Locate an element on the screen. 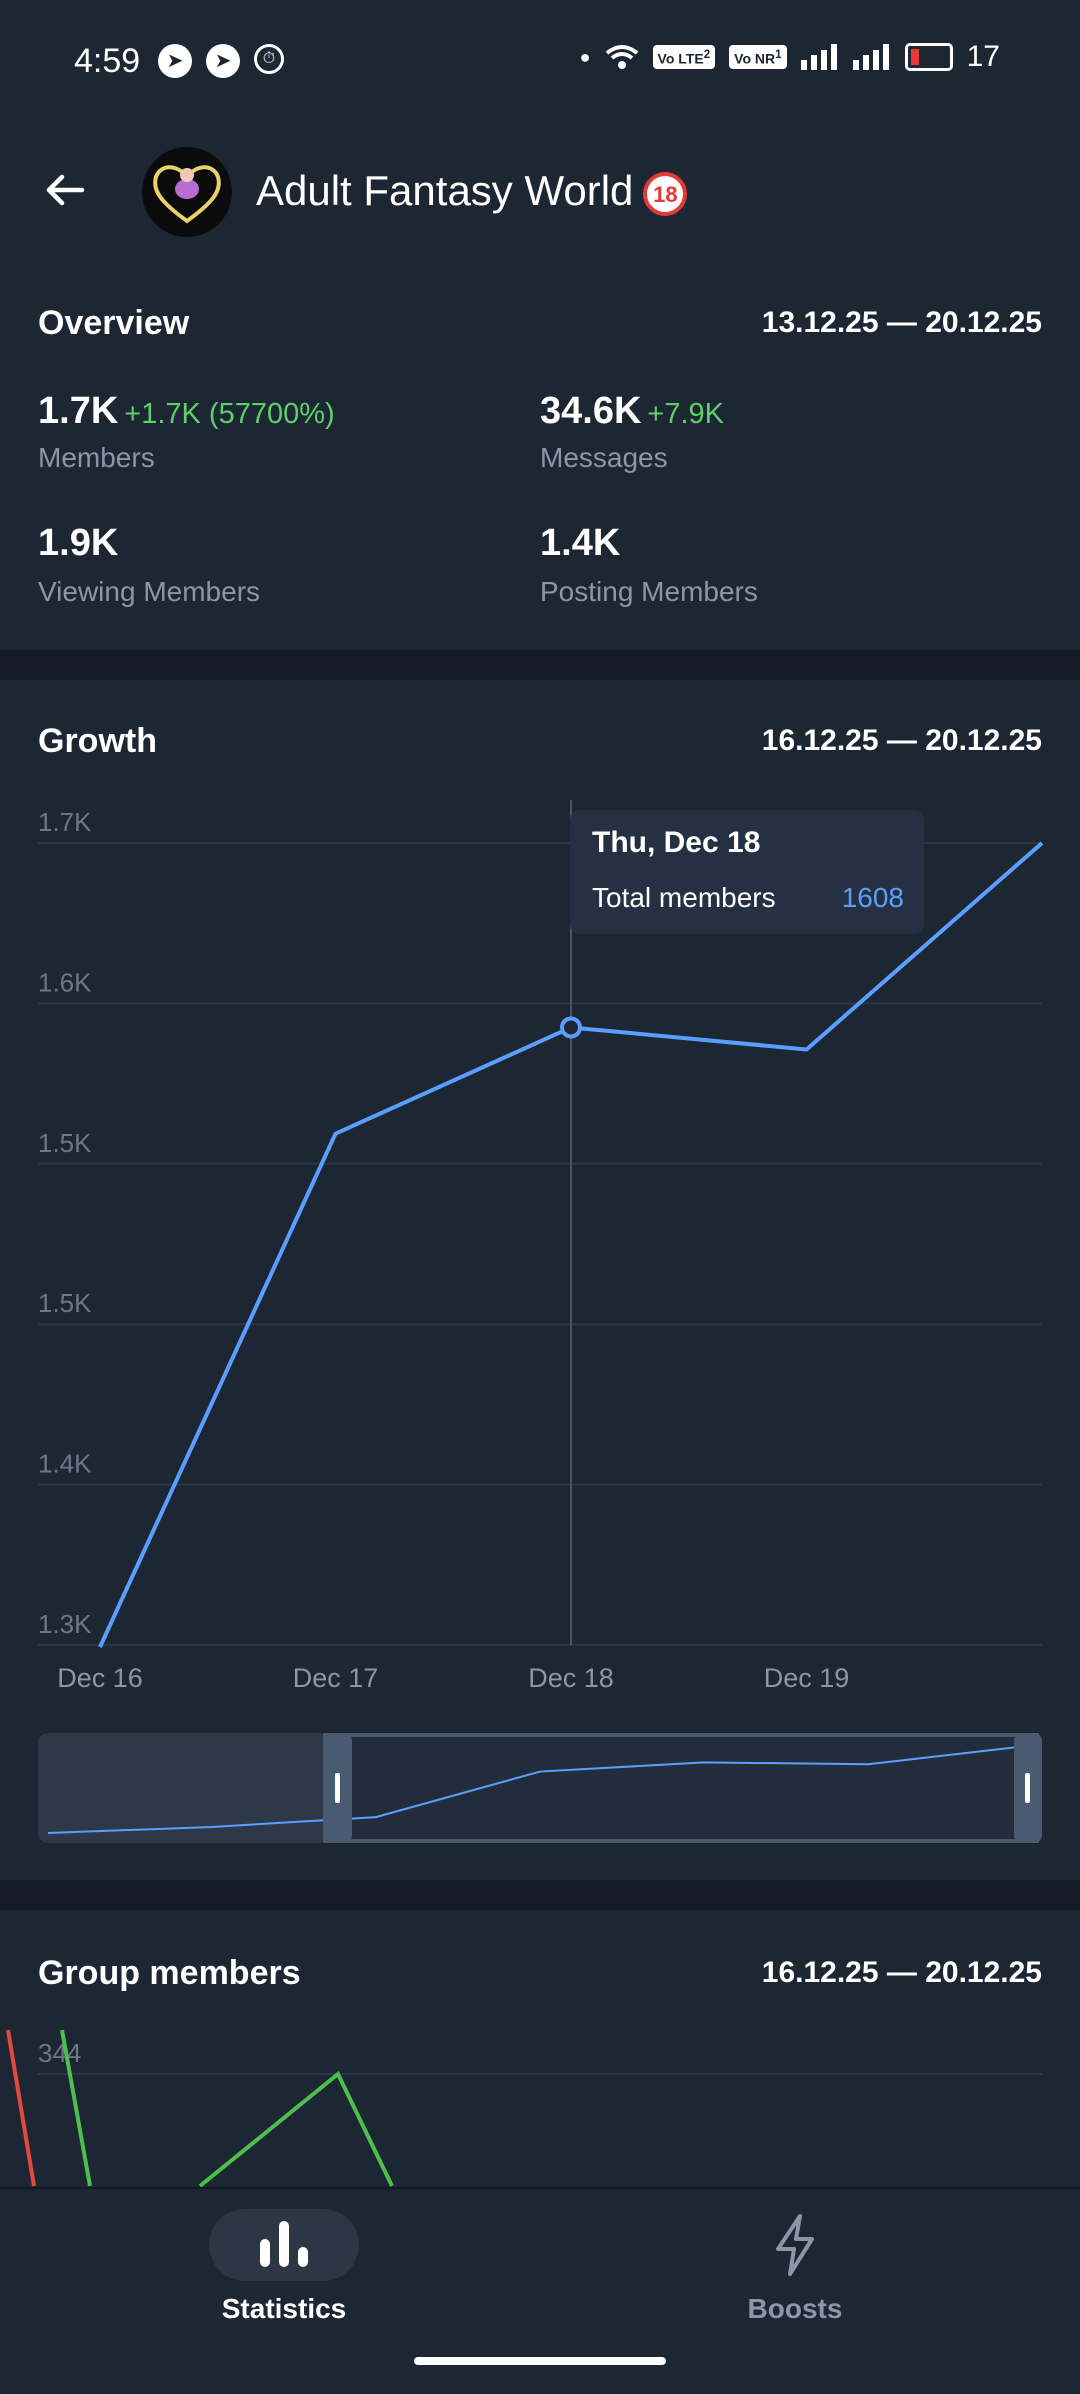 Image resolution: width=1080 pixels, height=2394 pixels. y-tick-label: 1.7K is located at coordinates (65, 822).